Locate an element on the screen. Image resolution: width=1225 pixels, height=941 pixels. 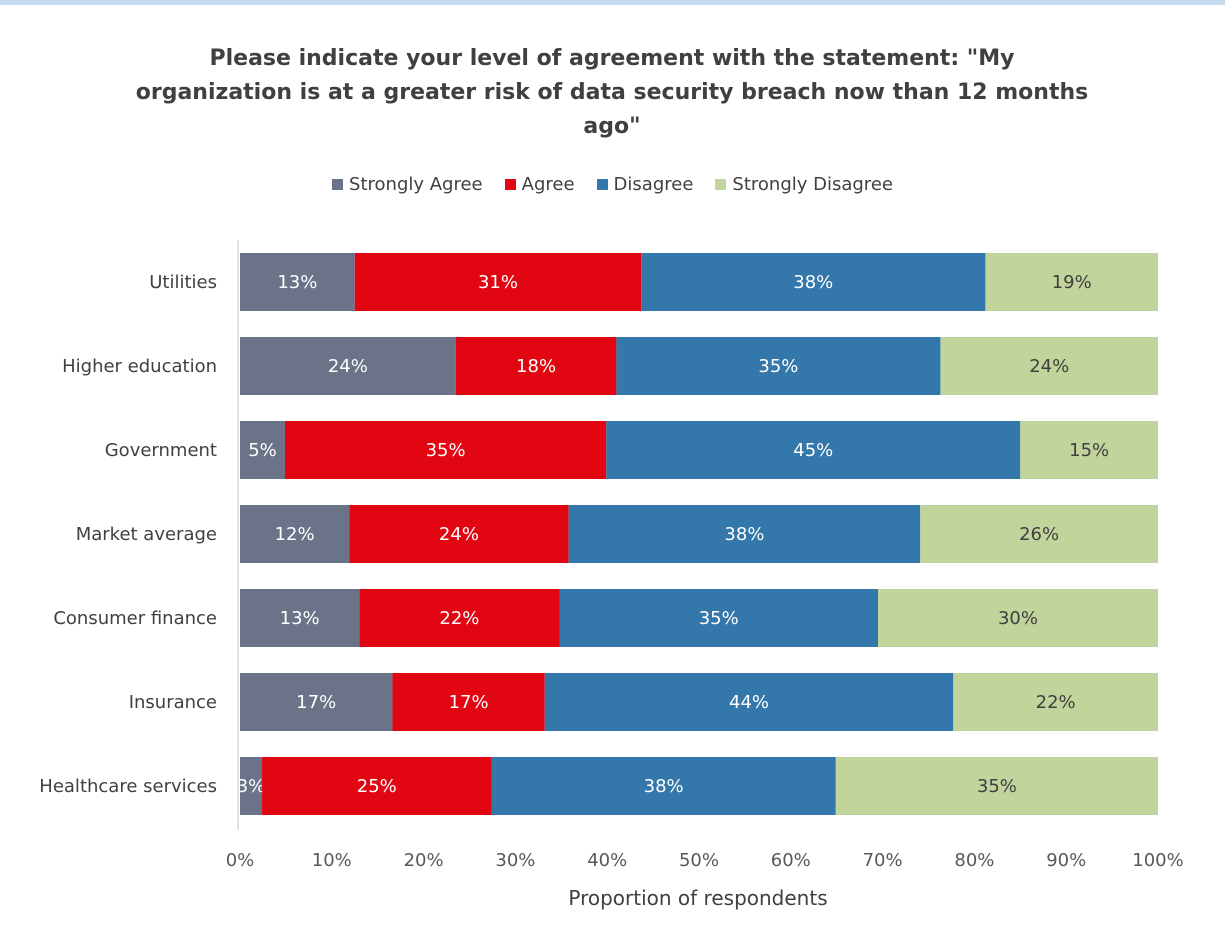
category-label: Higher education is located at coordinates (139, 366).